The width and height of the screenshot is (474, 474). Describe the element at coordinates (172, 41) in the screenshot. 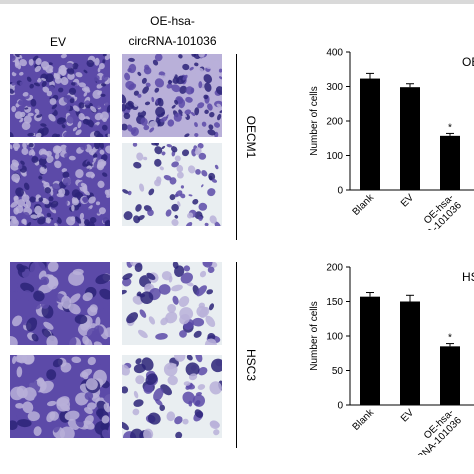

I see `column-label-oe-line2: circRNA-101036` at that location.